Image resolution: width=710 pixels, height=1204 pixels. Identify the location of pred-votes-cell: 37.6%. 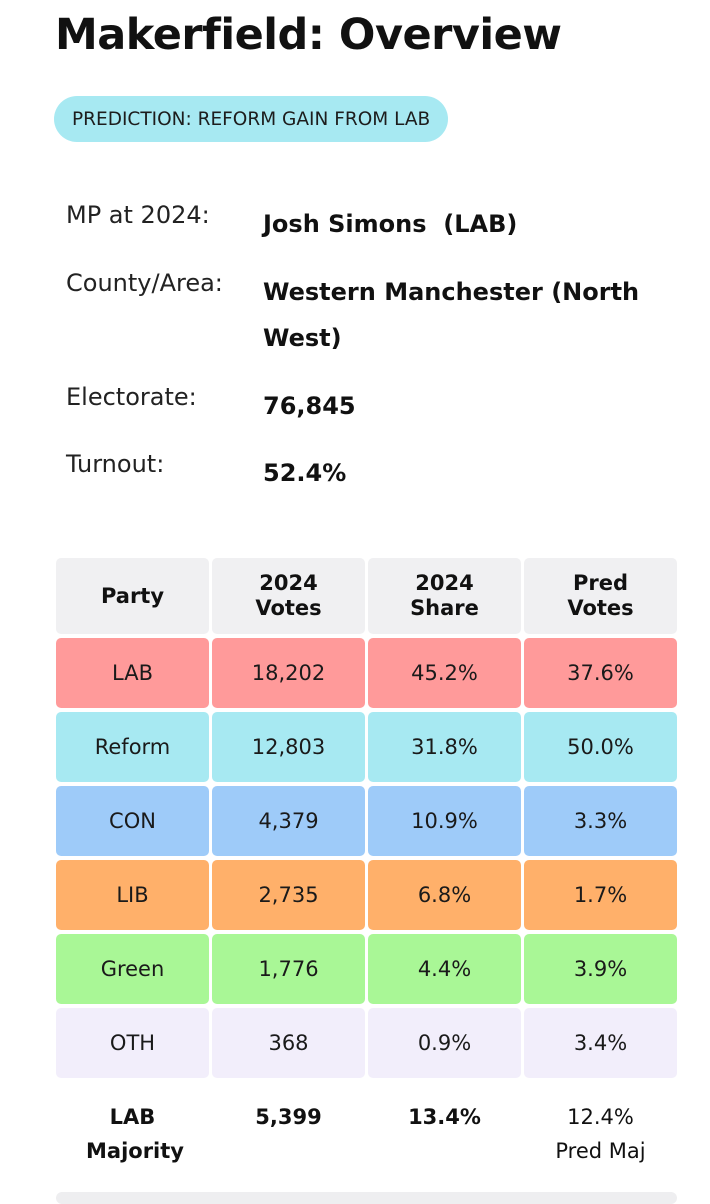
(600, 673).